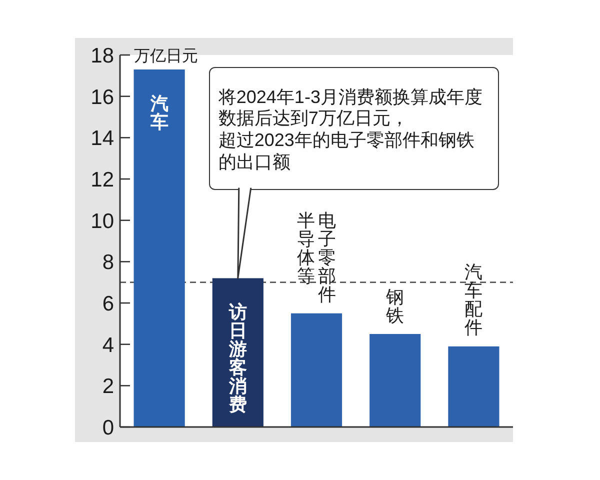 This screenshot has height=480, width=600. Describe the element at coordinates (158, 112) in the screenshot. I see `x-tick-label: 汽车` at that location.